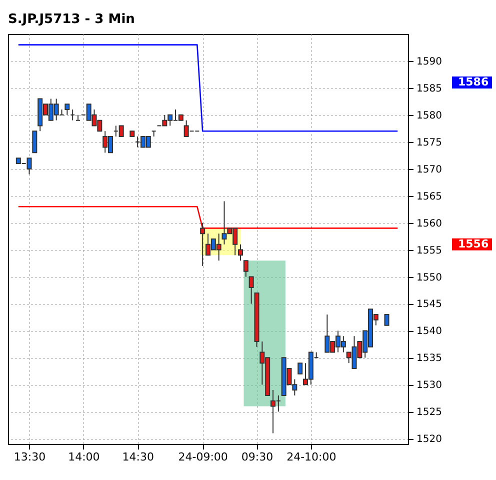 Image resolution: width=496 pixels, height=480 pixels. I want to click on y-tick-label: 1550, so click(429, 278).